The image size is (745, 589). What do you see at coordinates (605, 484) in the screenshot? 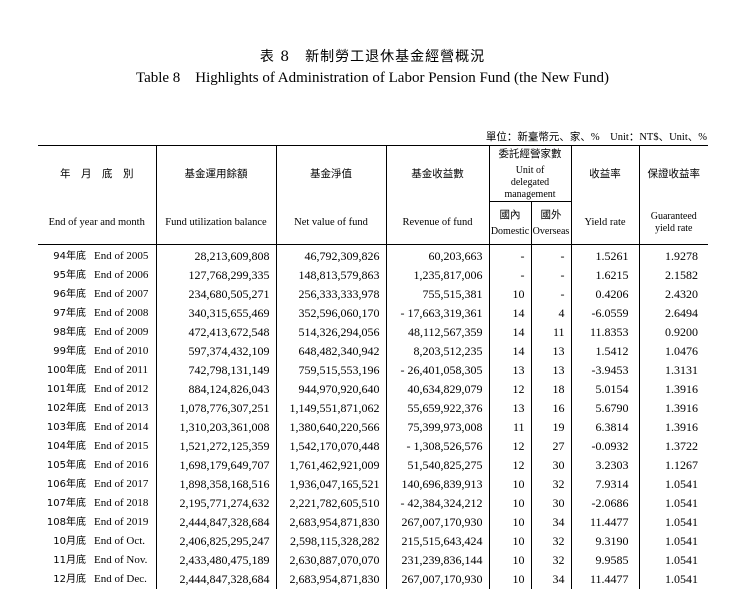
I see `yield-cell: 7.9314` at bounding box center [605, 484].